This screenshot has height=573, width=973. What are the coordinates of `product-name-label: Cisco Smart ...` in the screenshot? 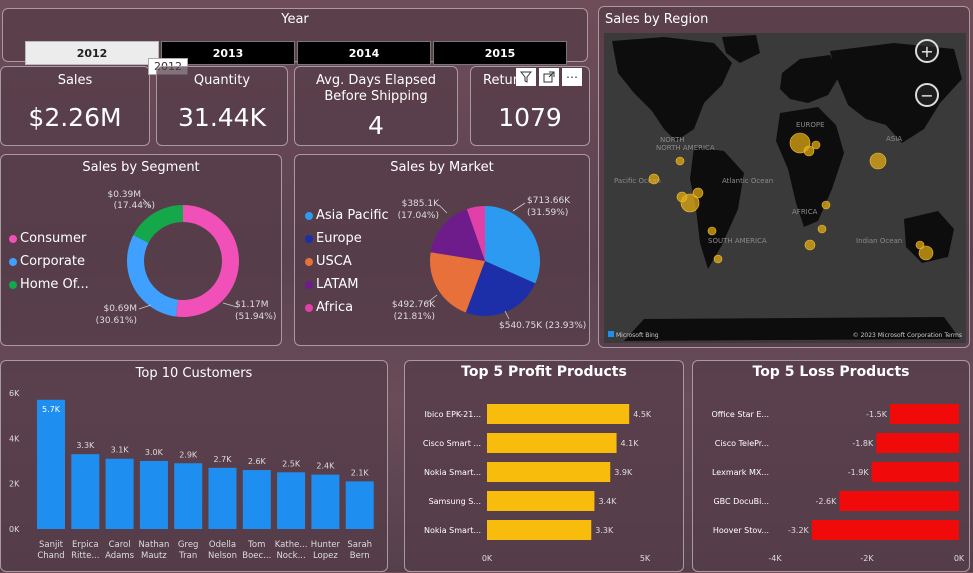 It's located at (452, 443).